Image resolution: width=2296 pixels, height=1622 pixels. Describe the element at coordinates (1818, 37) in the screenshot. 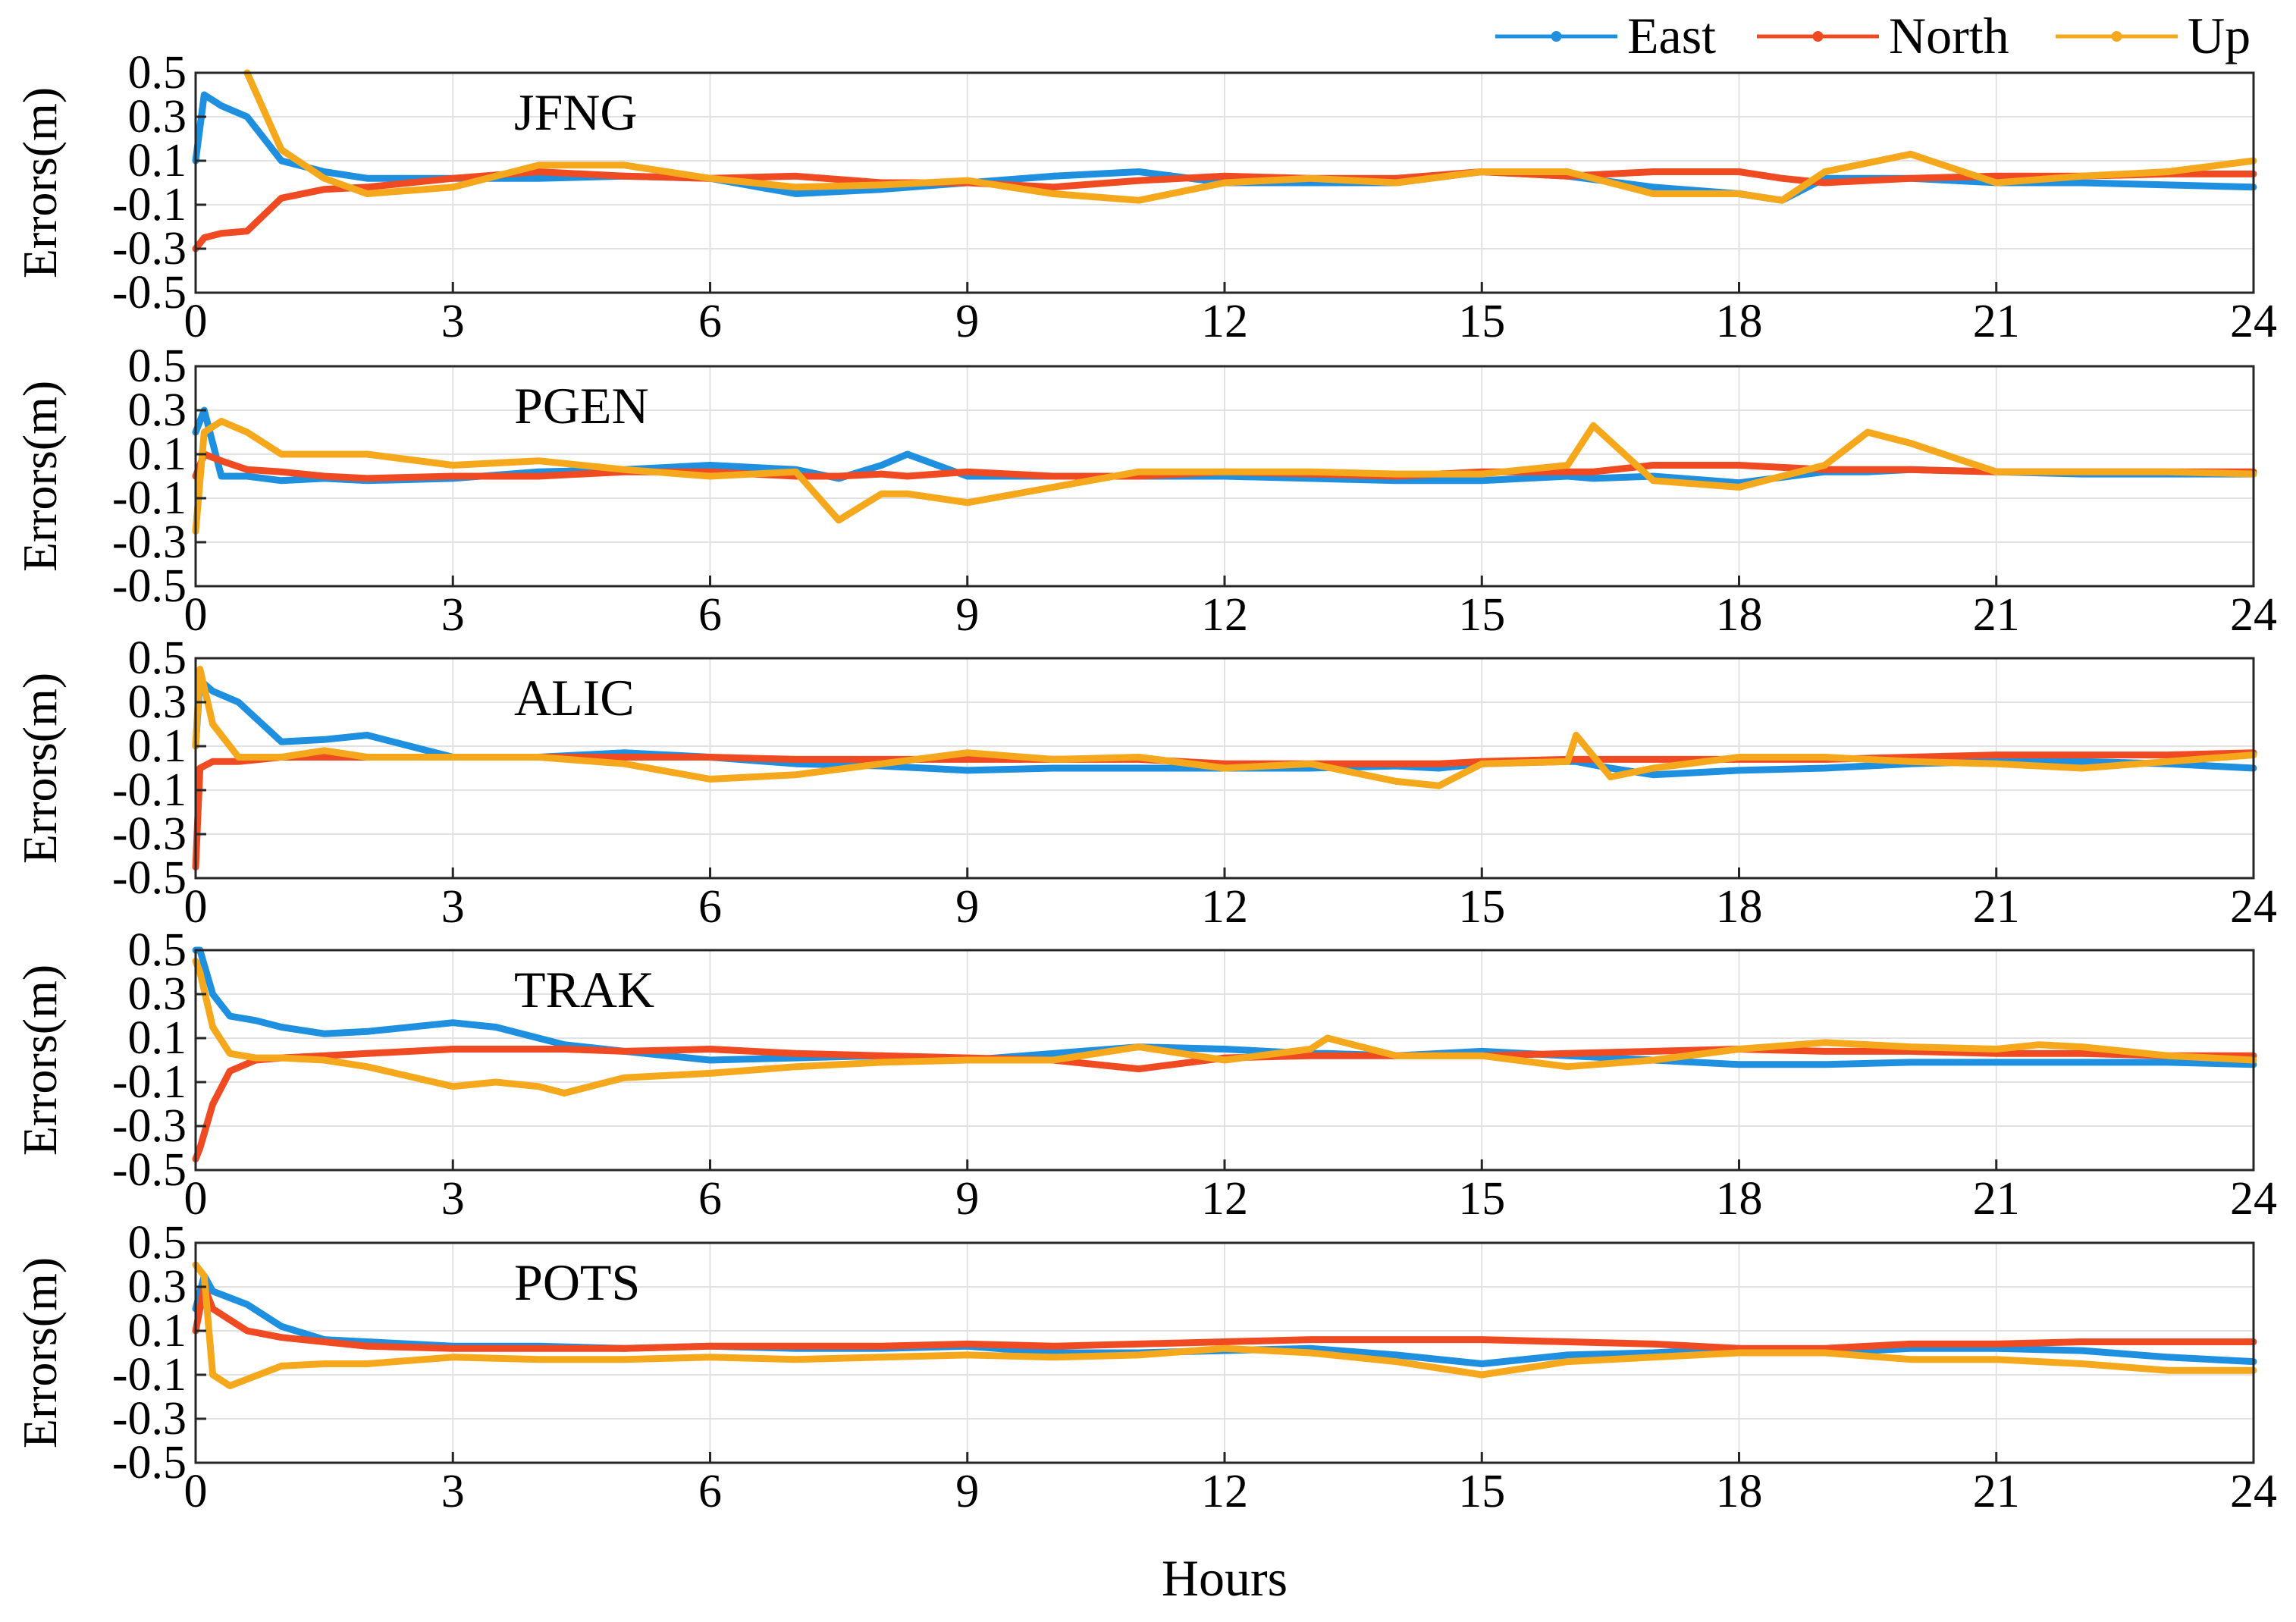

I see `legend-marker-north` at that location.